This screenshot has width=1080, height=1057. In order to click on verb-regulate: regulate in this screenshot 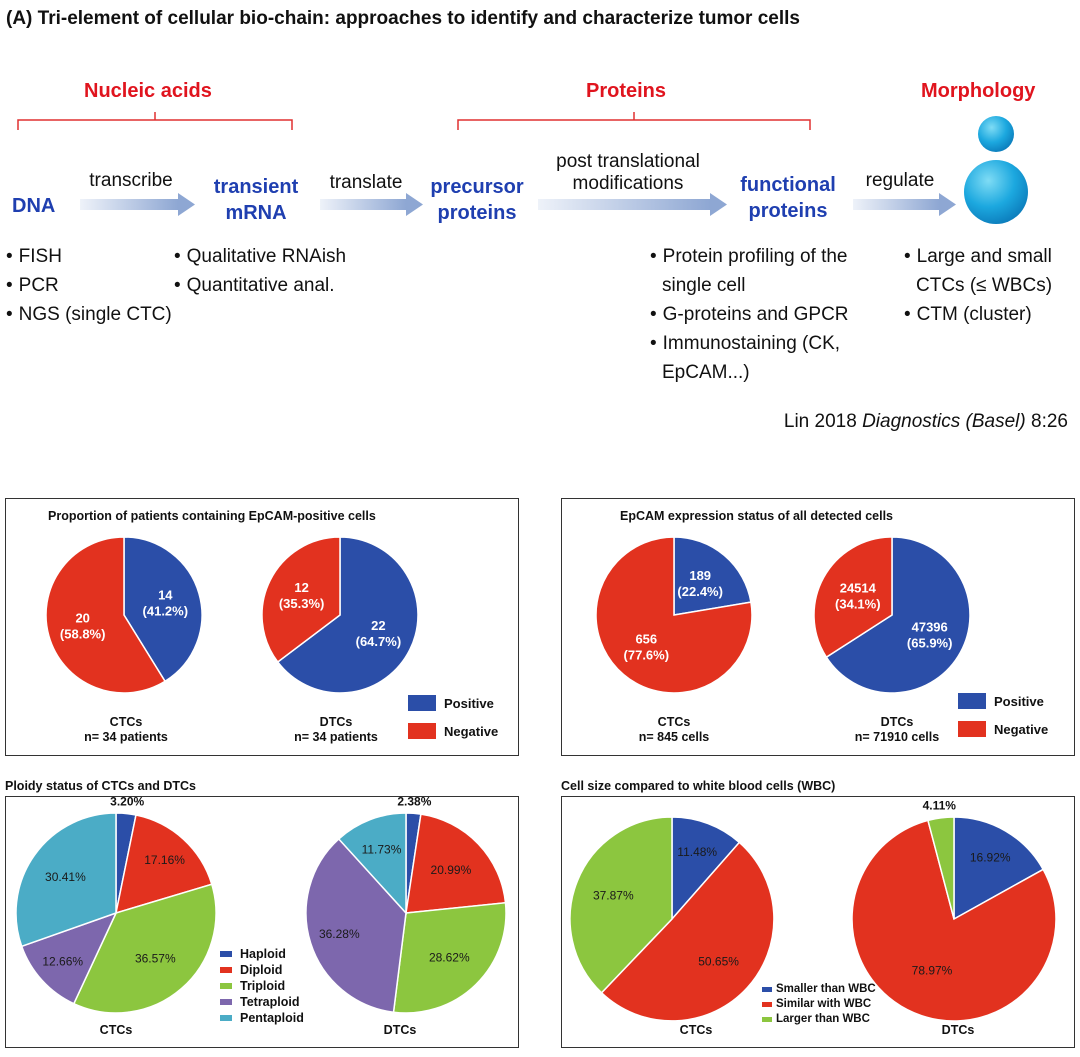, I will do `click(900, 180)`.